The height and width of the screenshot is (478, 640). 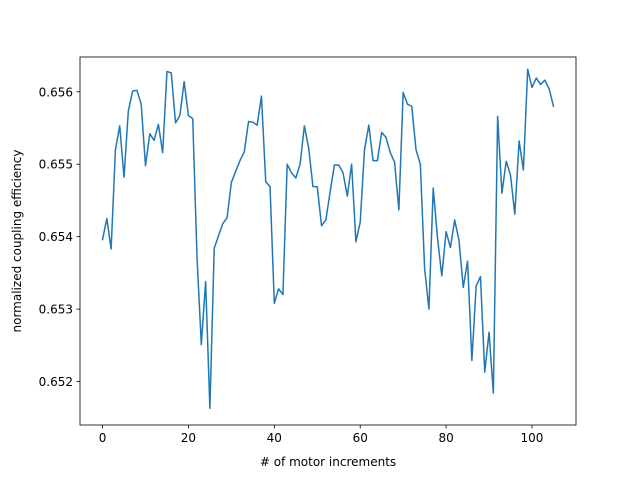 I want to click on x-tick-label: 60, so click(x=360, y=438).